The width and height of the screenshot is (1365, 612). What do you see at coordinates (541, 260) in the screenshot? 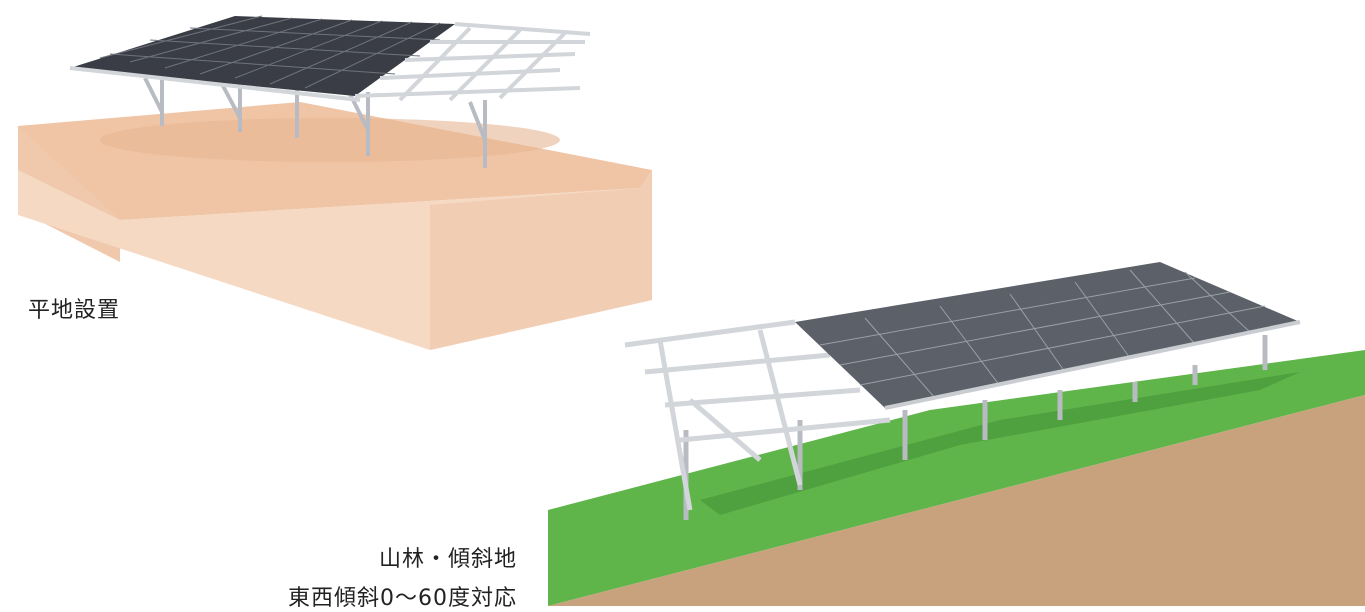
I see `flat-ground-side` at bounding box center [541, 260].